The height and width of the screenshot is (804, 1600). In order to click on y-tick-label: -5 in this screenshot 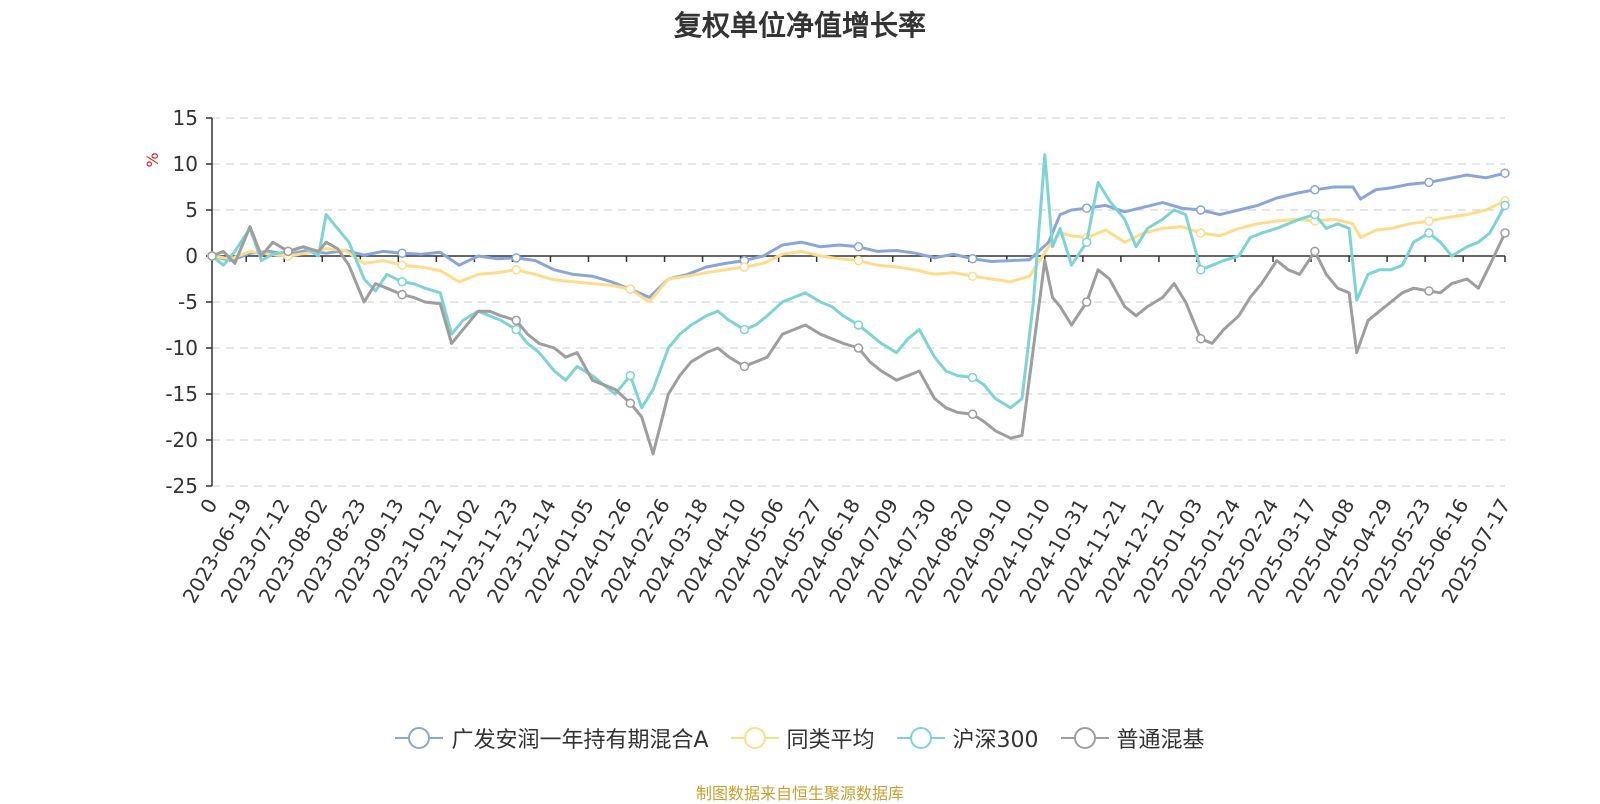, I will do `click(188, 302)`.